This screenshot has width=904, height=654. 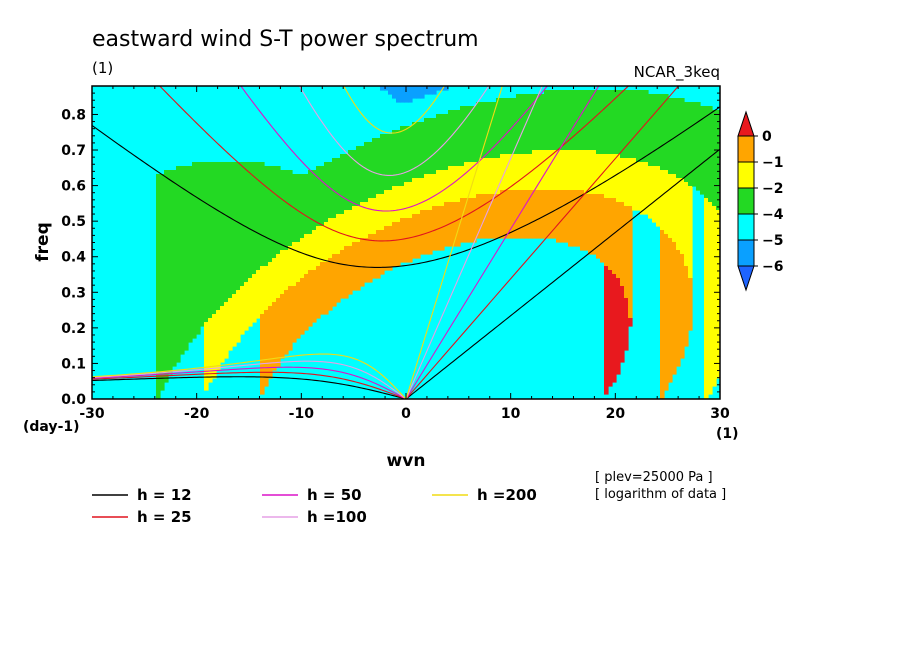 What do you see at coordinates (164, 517) in the screenshot?
I see `legend-label: h = 25` at bounding box center [164, 517].